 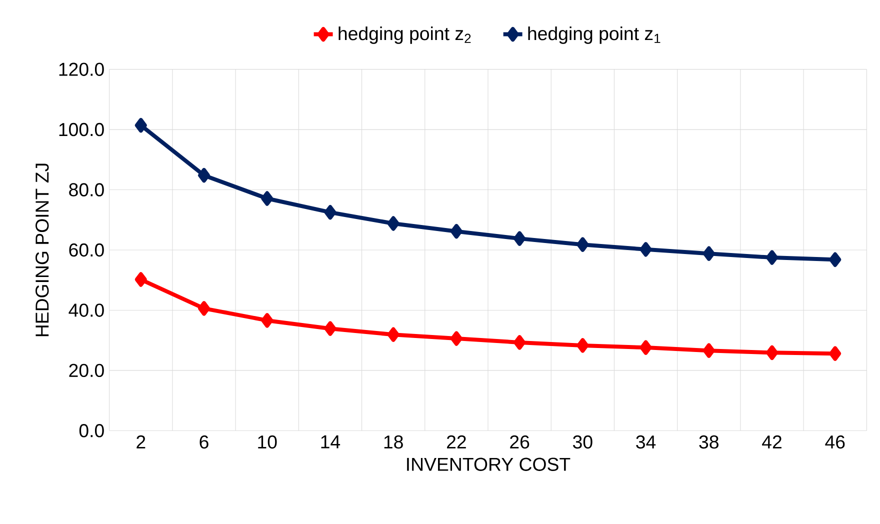 I want to click on x-tick-label: 34, so click(x=646, y=442).